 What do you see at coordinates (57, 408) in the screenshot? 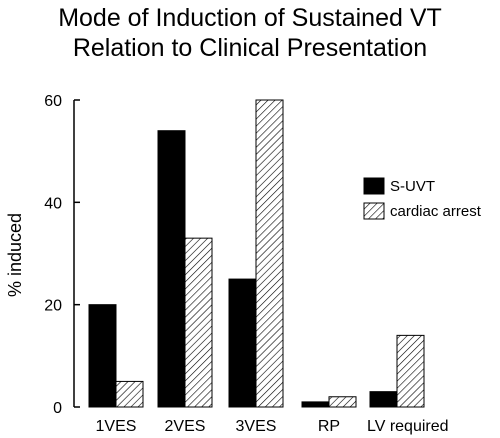
I see `y-tick-label: 0` at bounding box center [57, 408].